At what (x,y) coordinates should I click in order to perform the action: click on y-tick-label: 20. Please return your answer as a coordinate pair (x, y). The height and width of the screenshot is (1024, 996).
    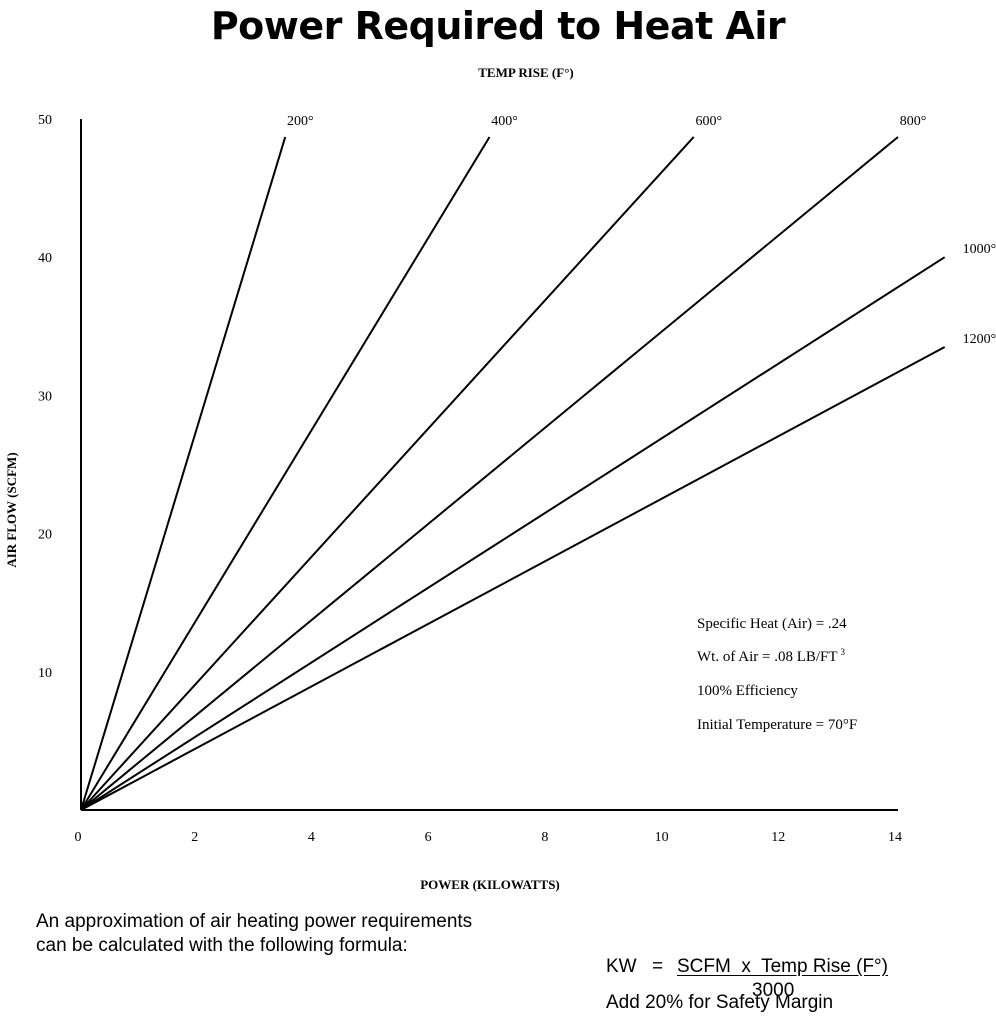
    Looking at the image, I should click on (45, 535).